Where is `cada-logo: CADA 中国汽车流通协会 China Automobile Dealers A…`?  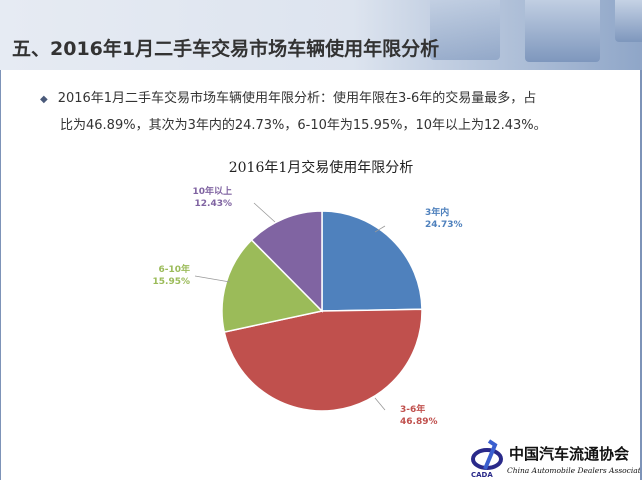 cada-logo: CADA 中国汽车流通协会 China Automobile Dealers A… is located at coordinates (552, 457).